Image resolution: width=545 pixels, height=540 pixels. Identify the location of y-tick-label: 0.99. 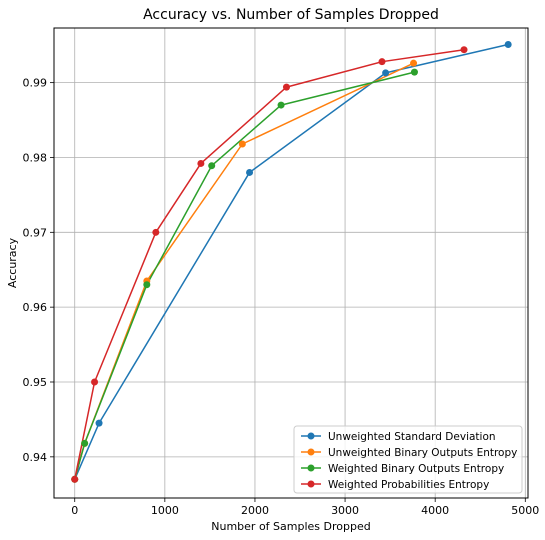
(35, 83).